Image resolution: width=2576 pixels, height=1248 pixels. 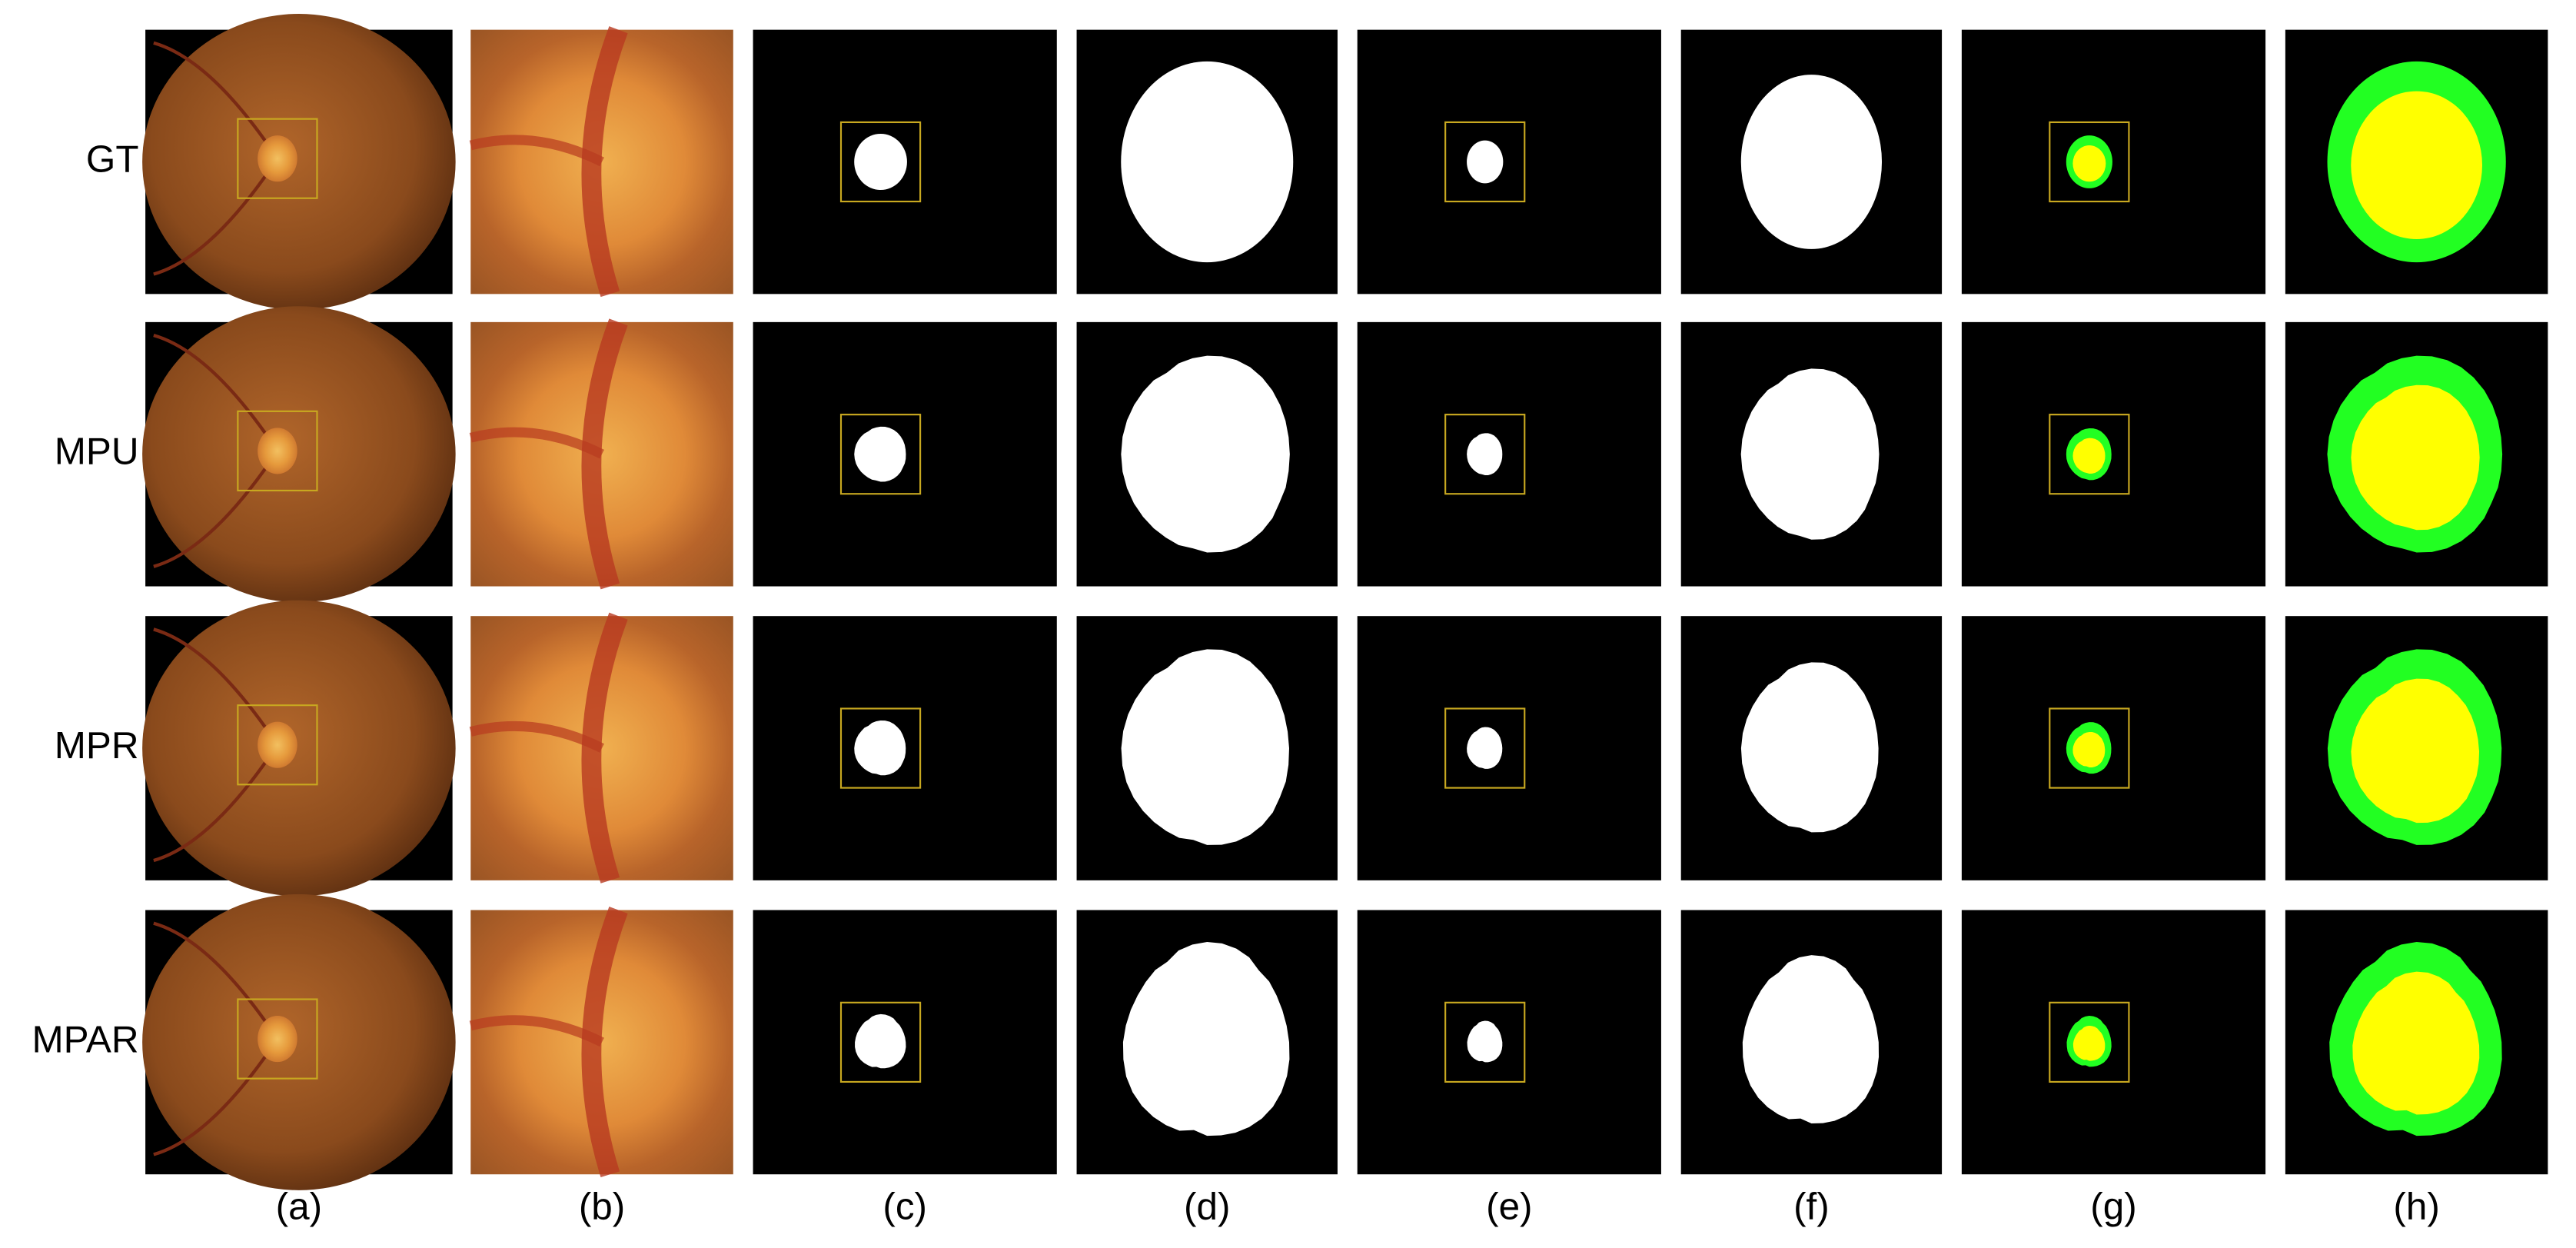 I want to click on row-label: MPAR, so click(x=85, y=1039).